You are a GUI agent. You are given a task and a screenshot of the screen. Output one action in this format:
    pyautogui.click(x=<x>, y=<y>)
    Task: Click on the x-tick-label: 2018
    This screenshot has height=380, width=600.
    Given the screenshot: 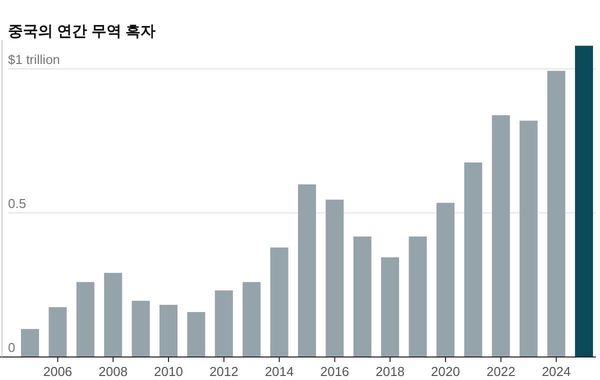 What is the action you would take?
    pyautogui.click(x=390, y=371)
    